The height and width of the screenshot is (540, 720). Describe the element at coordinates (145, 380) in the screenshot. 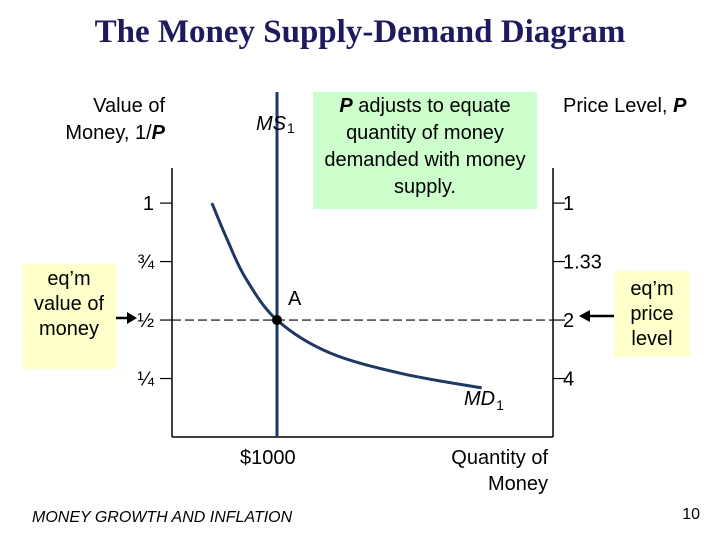

I see `y-left-tick-label: ¼` at that location.